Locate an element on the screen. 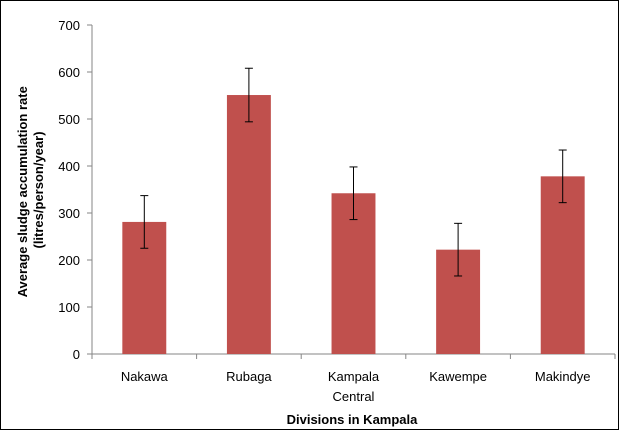 The height and width of the screenshot is (430, 619). y-tick-label: 0 is located at coordinates (76, 354).